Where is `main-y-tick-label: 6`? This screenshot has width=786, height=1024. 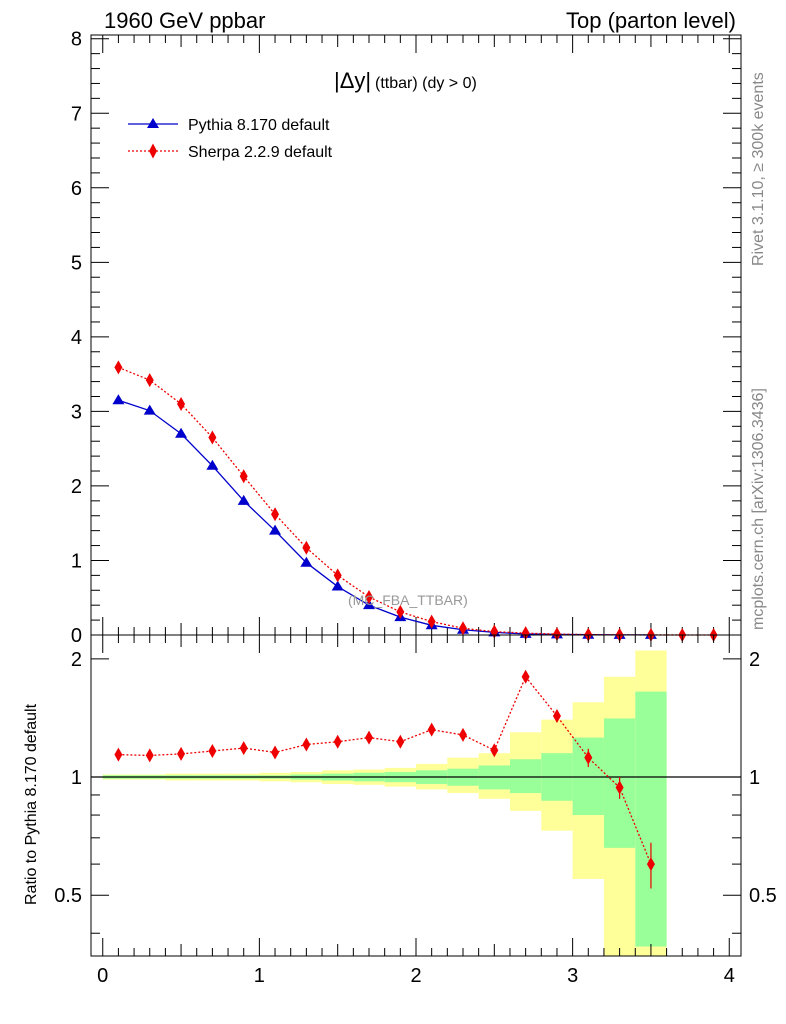 main-y-tick-label: 6 is located at coordinates (76, 189).